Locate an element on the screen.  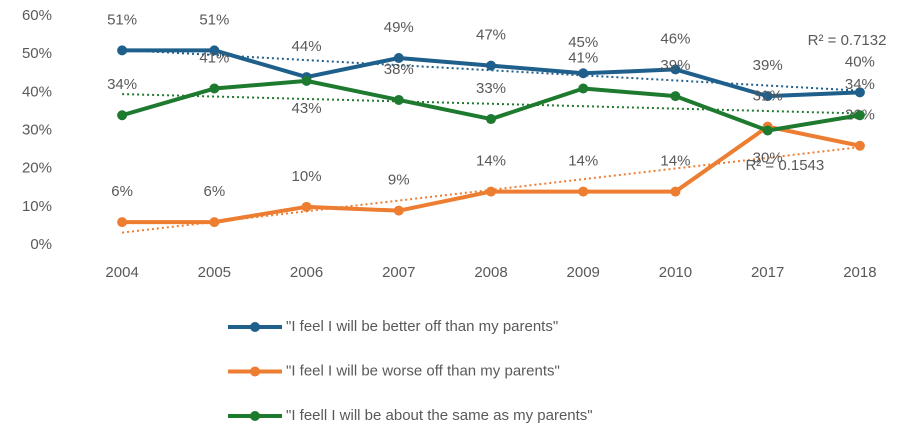
data-label: 31% is located at coordinates (768, 96).